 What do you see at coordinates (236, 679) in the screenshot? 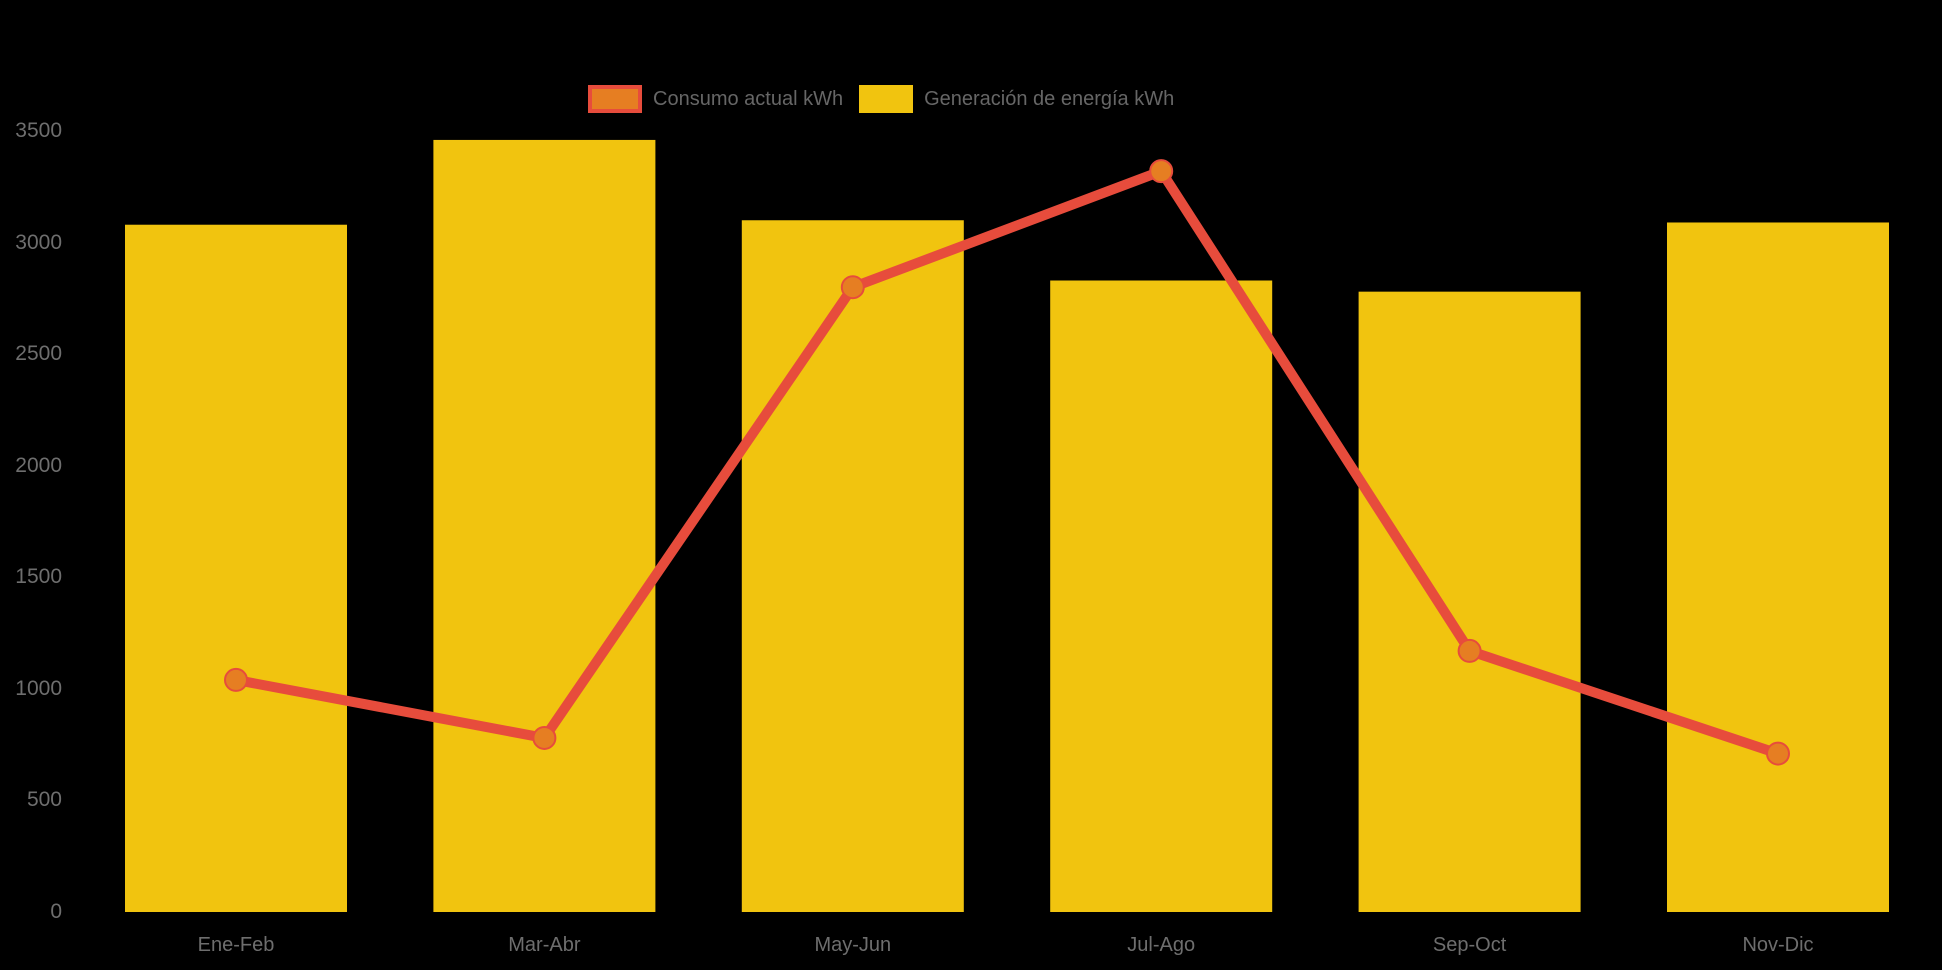
I see `line-point-Ene-Feb` at bounding box center [236, 679].